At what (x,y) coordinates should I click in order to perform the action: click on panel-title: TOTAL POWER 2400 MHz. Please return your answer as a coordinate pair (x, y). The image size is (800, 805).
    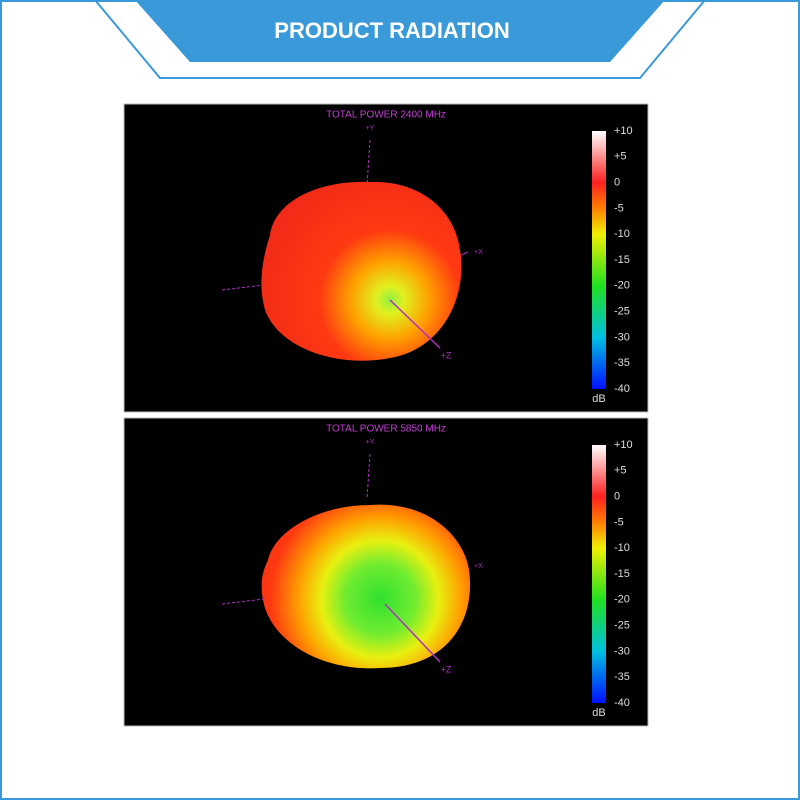
    Looking at the image, I should click on (386, 115).